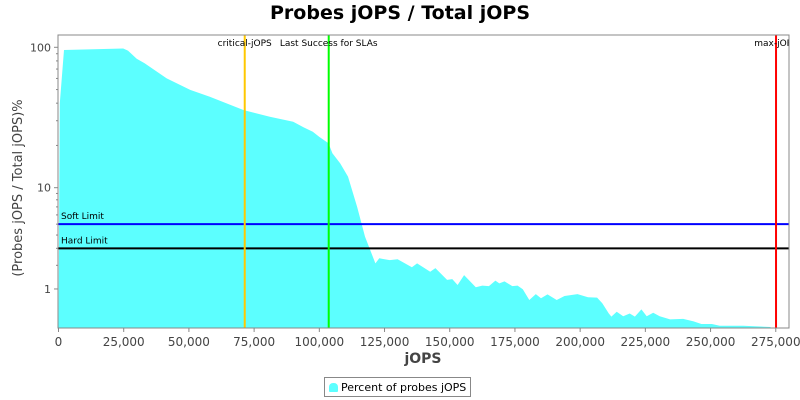  What do you see at coordinates (320, 342) in the screenshot?
I see `x-tick-label: 100,000` at bounding box center [320, 342].